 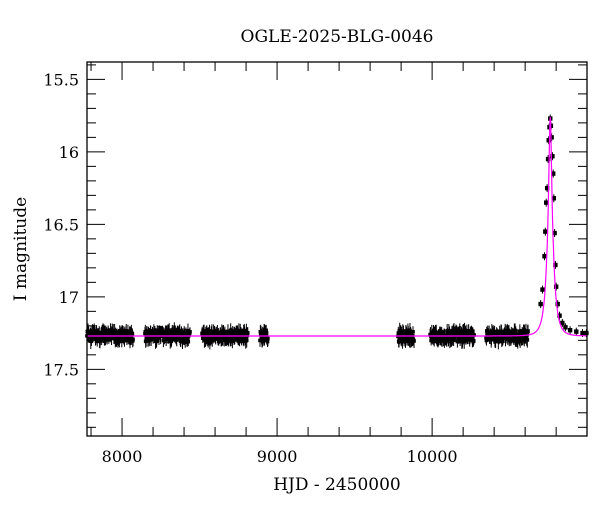 I want to click on y-axis-label: I magnitude, so click(x=21, y=249).